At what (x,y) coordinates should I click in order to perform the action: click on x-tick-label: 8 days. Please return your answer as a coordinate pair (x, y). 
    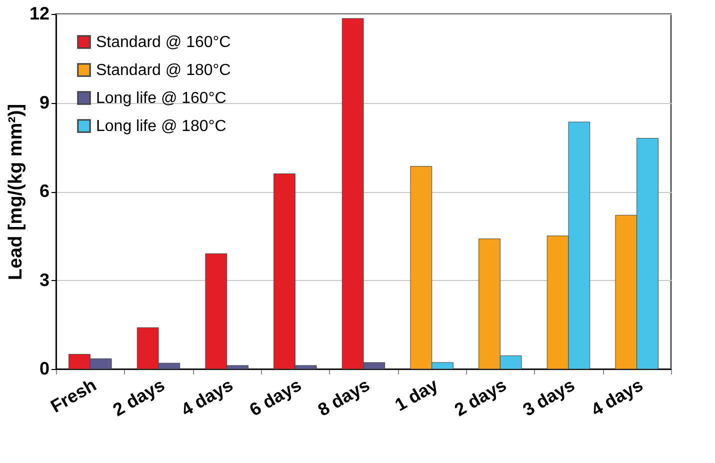
    Looking at the image, I should click on (343, 397).